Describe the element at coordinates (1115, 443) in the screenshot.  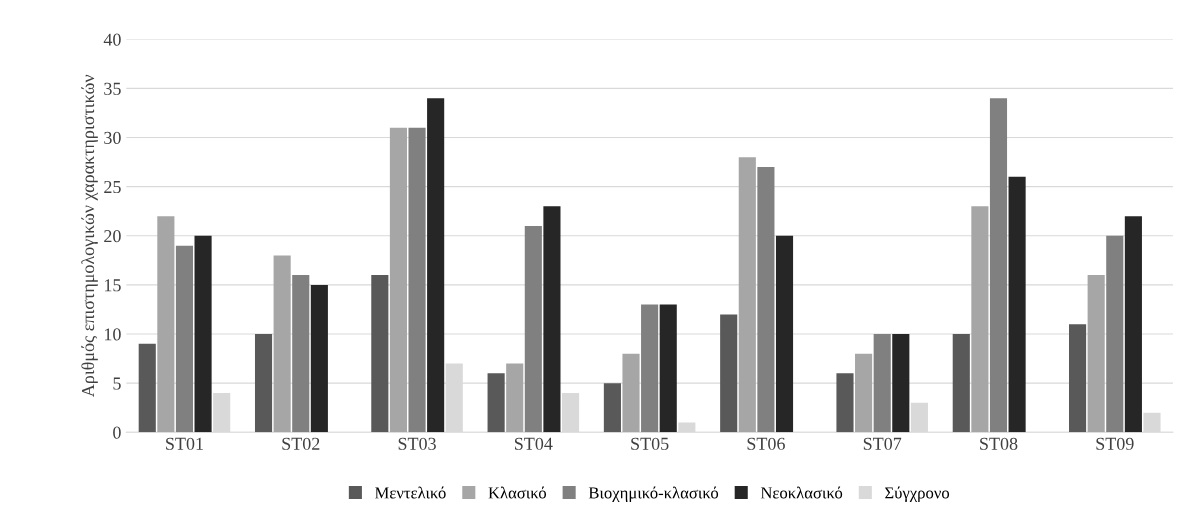
I see `x-tick-label: ST09` at that location.